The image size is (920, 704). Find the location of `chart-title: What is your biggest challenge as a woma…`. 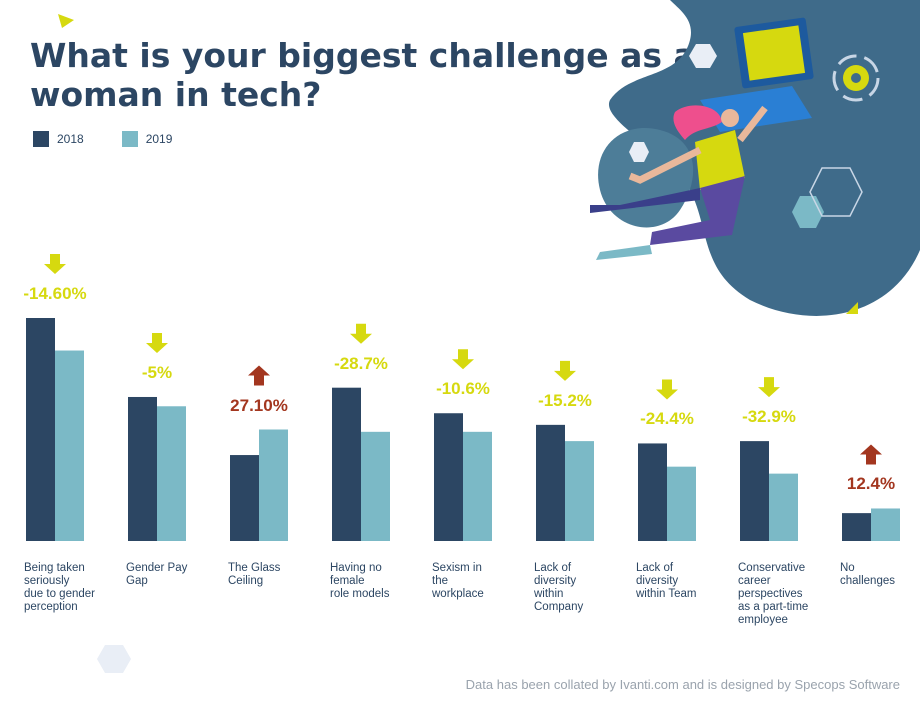

chart-title: What is your biggest challenge as a woma… is located at coordinates (363, 75).